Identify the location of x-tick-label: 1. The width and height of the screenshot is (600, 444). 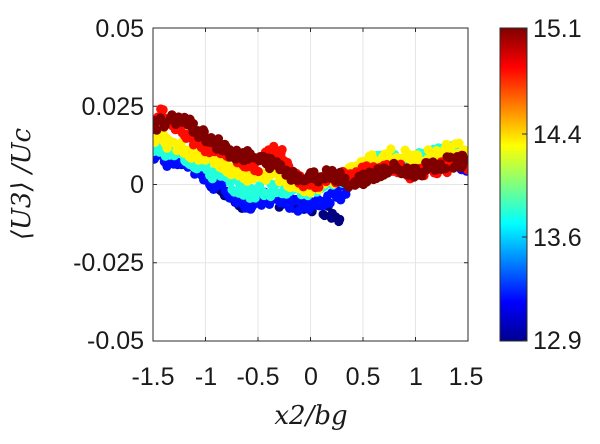
(416, 377).